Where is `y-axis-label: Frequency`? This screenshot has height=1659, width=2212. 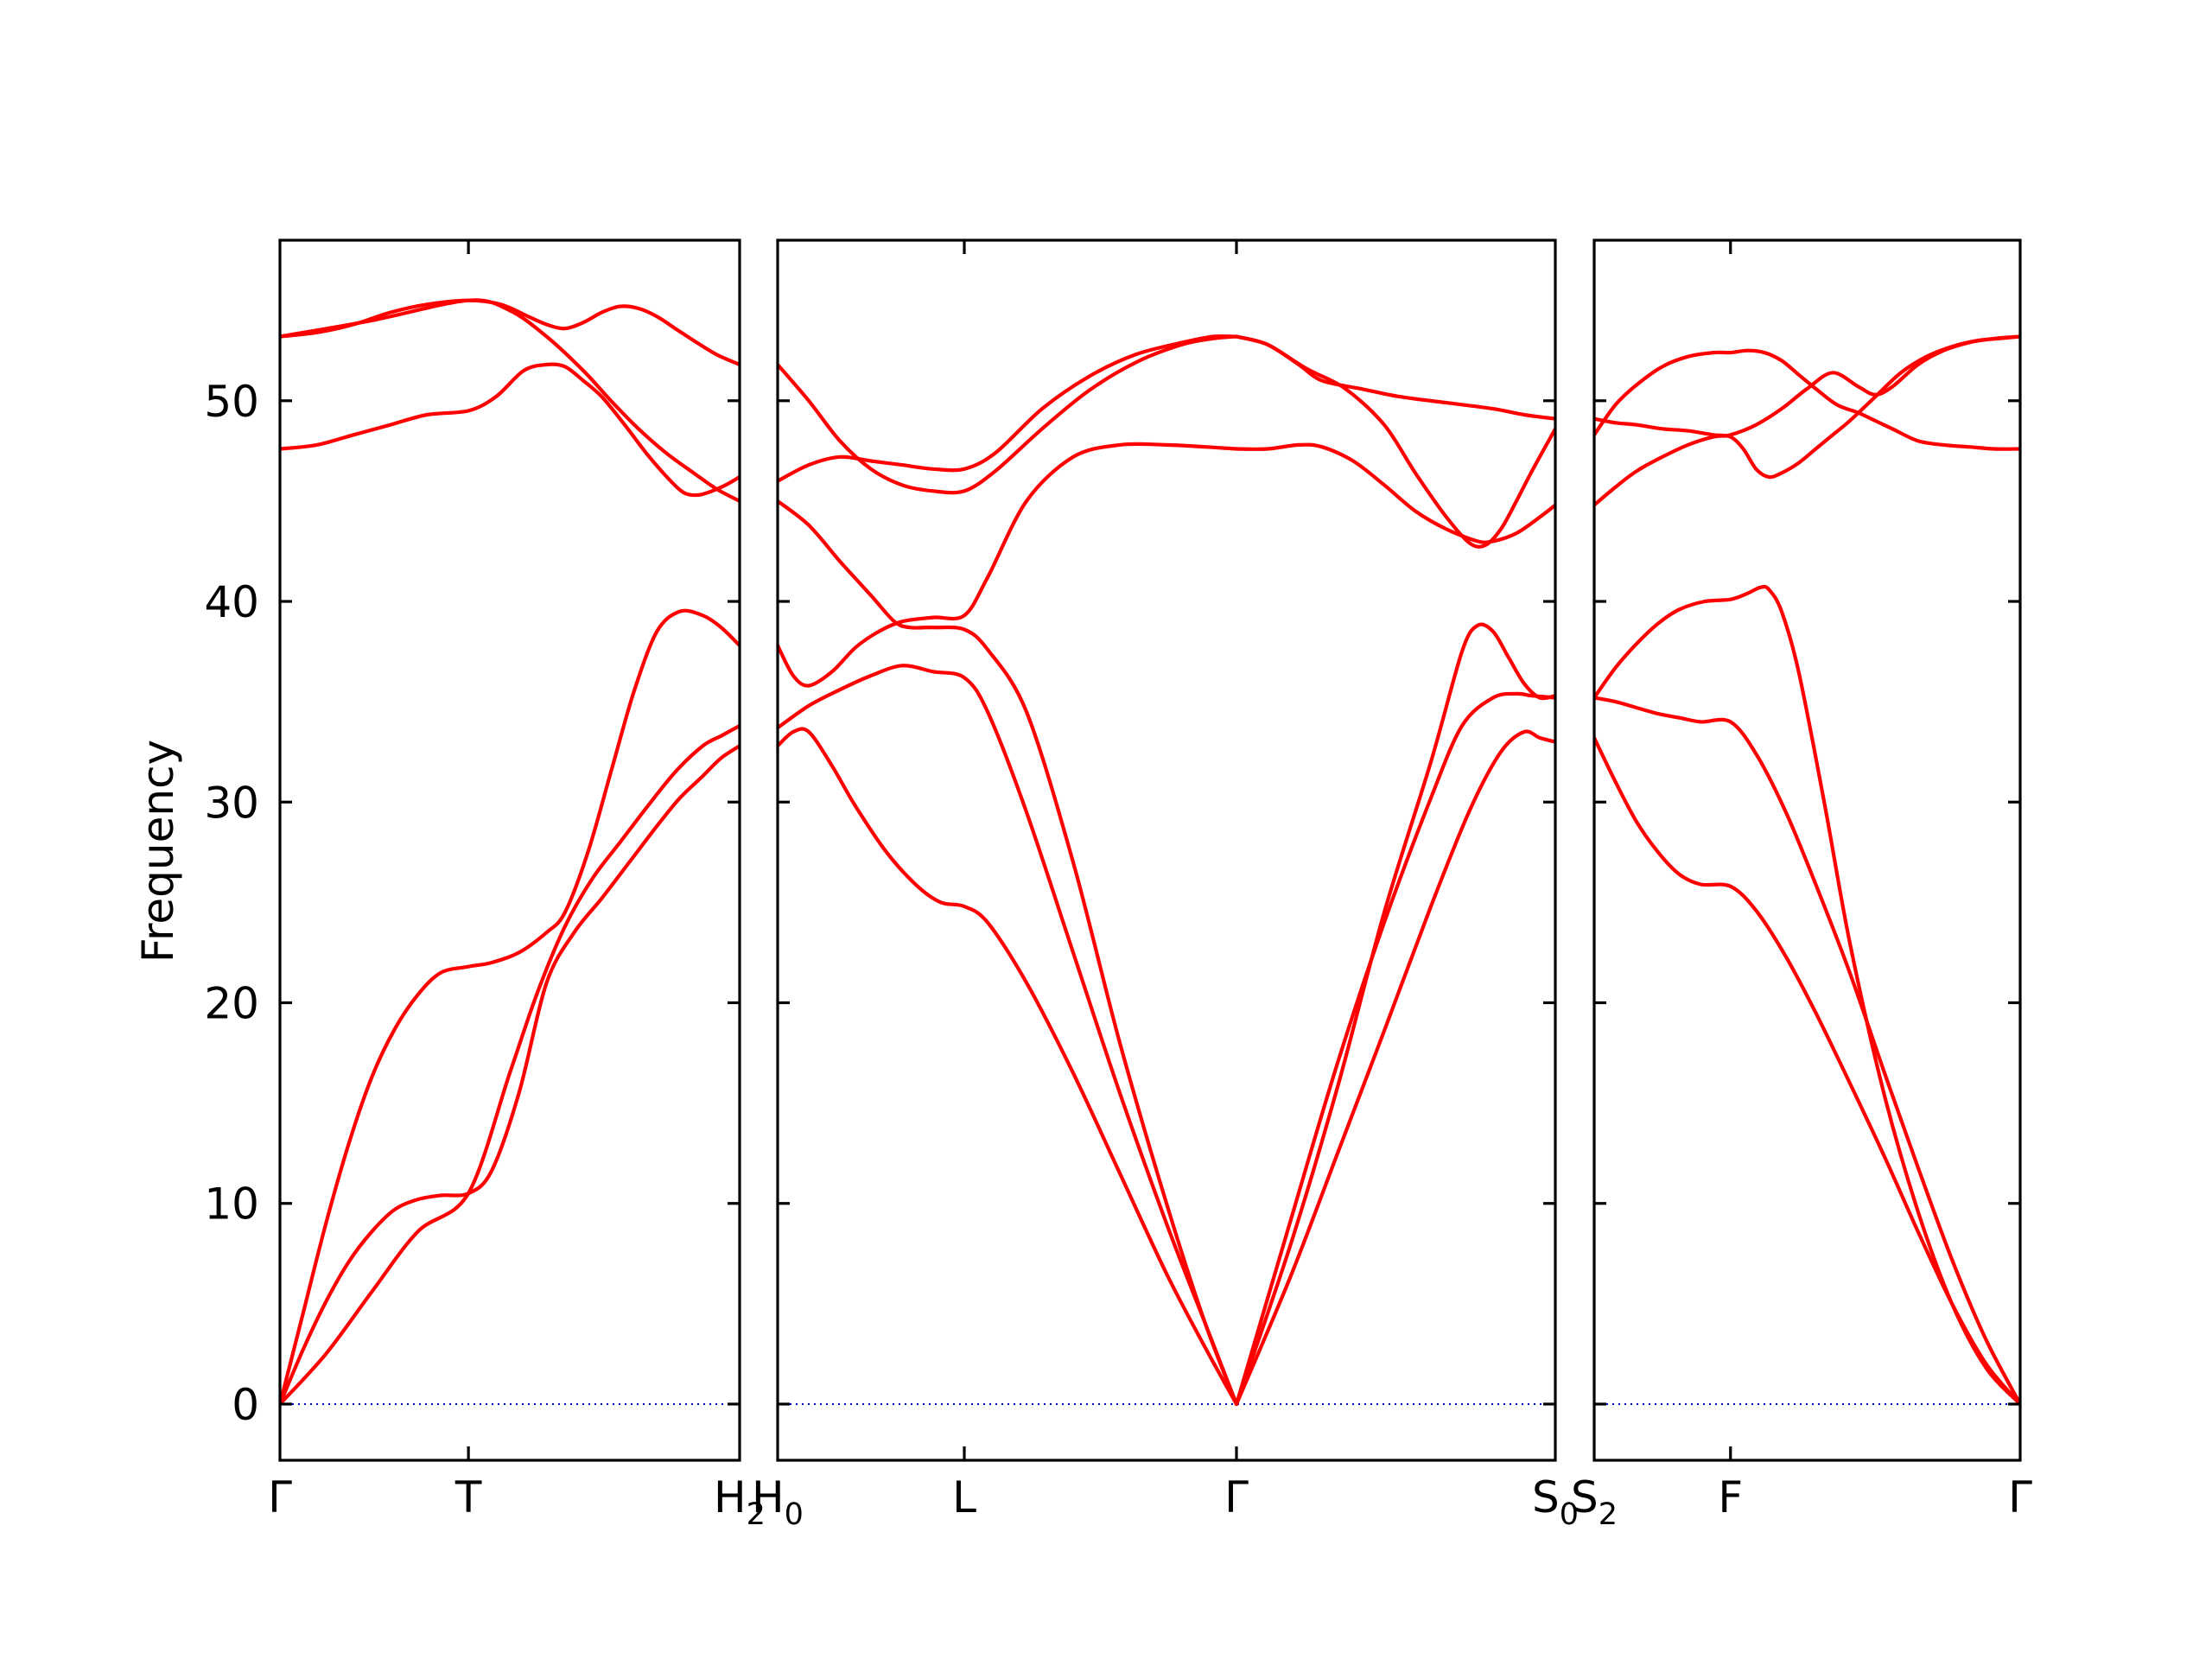
y-axis-label: Frequency is located at coordinates (158, 851).